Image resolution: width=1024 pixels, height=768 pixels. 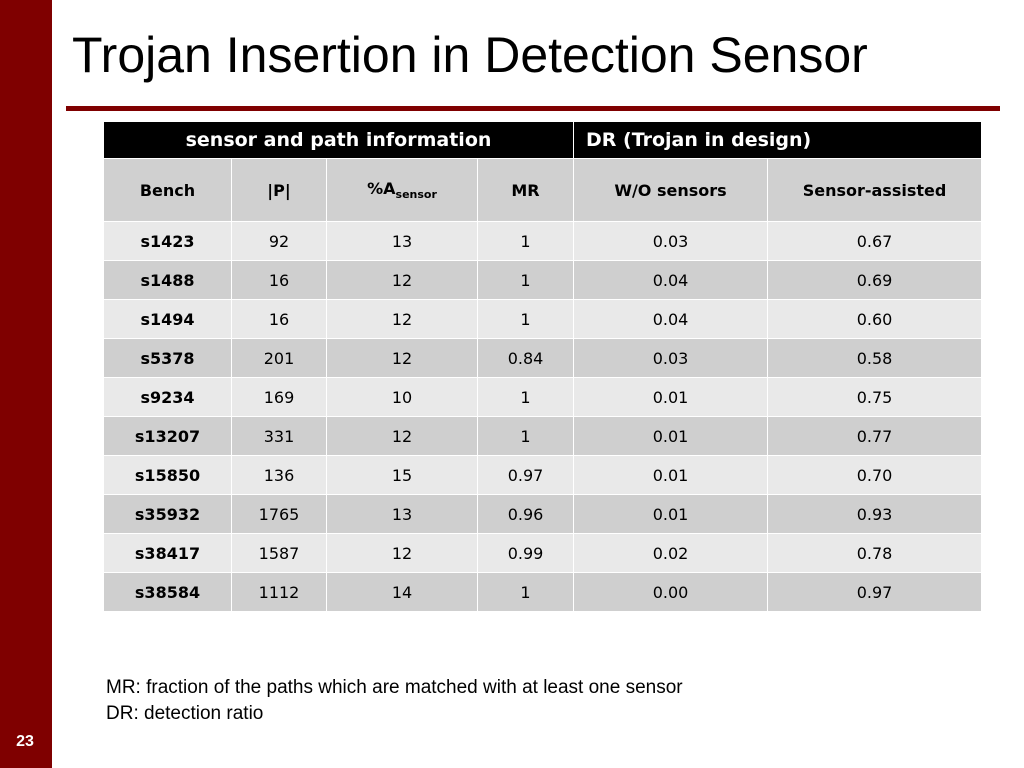 I want to click on cell-match-ratio: 0.84, so click(x=525, y=358).